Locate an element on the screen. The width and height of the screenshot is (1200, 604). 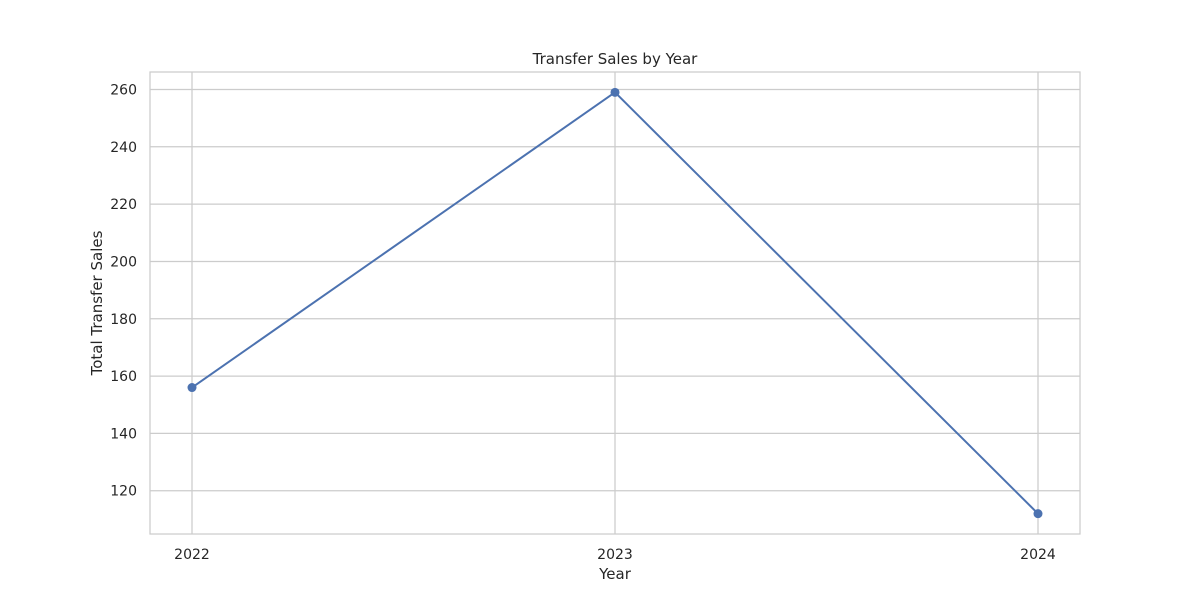
y-tick-label: 180 is located at coordinates (123, 320).